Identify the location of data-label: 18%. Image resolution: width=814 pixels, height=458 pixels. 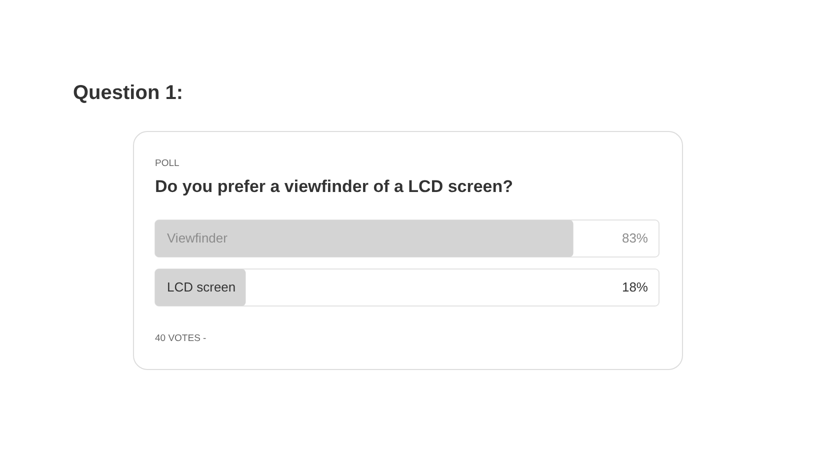
(635, 287).